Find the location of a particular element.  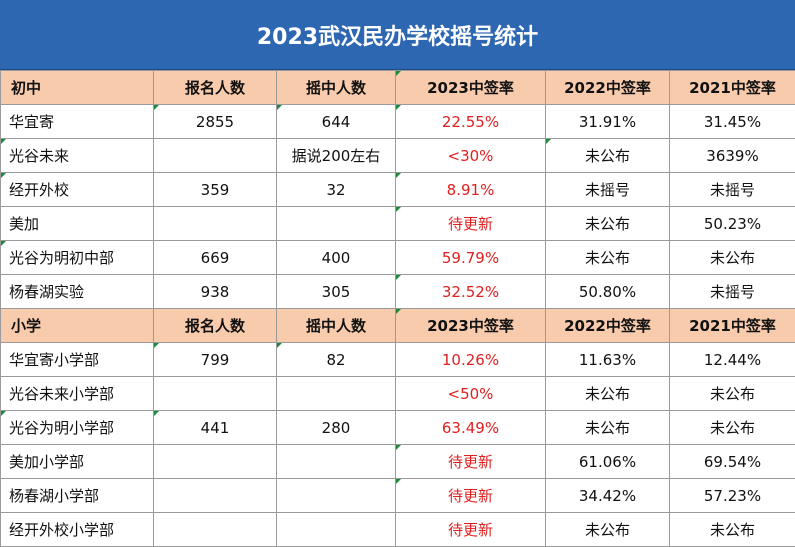

school-name-cell: 华宜寄 is located at coordinates (77, 121).